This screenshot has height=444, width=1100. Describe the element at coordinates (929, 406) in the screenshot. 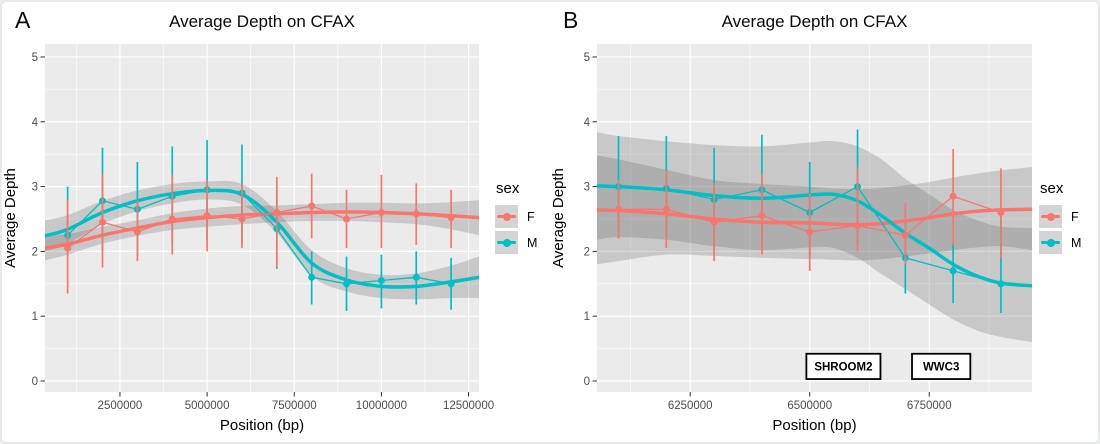

I see `svg-text: 6750000` at that location.